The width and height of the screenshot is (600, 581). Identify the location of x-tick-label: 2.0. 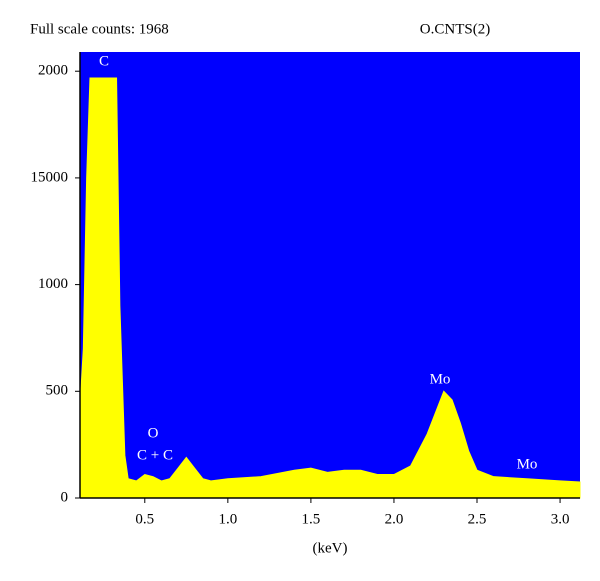
(394, 519).